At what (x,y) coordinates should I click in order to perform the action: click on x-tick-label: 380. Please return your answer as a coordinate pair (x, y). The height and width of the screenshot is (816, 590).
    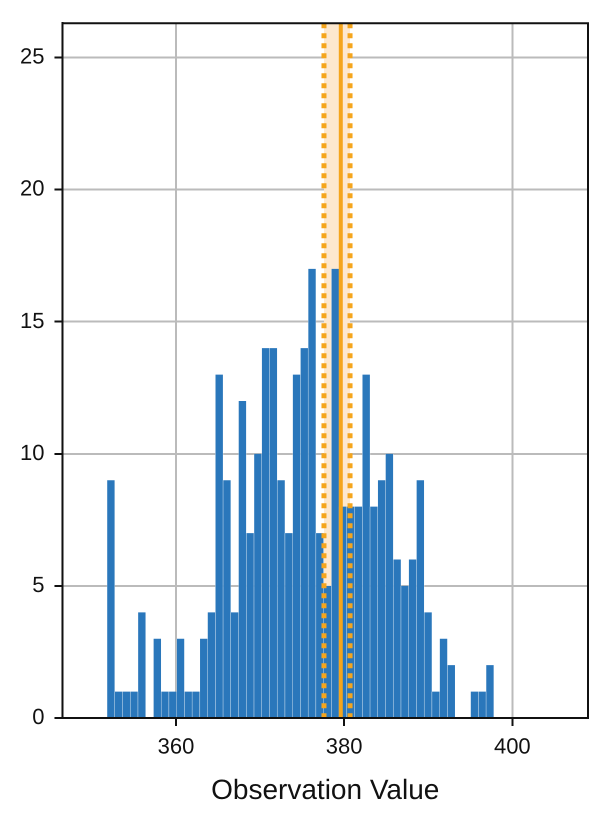
    Looking at the image, I should click on (344, 745).